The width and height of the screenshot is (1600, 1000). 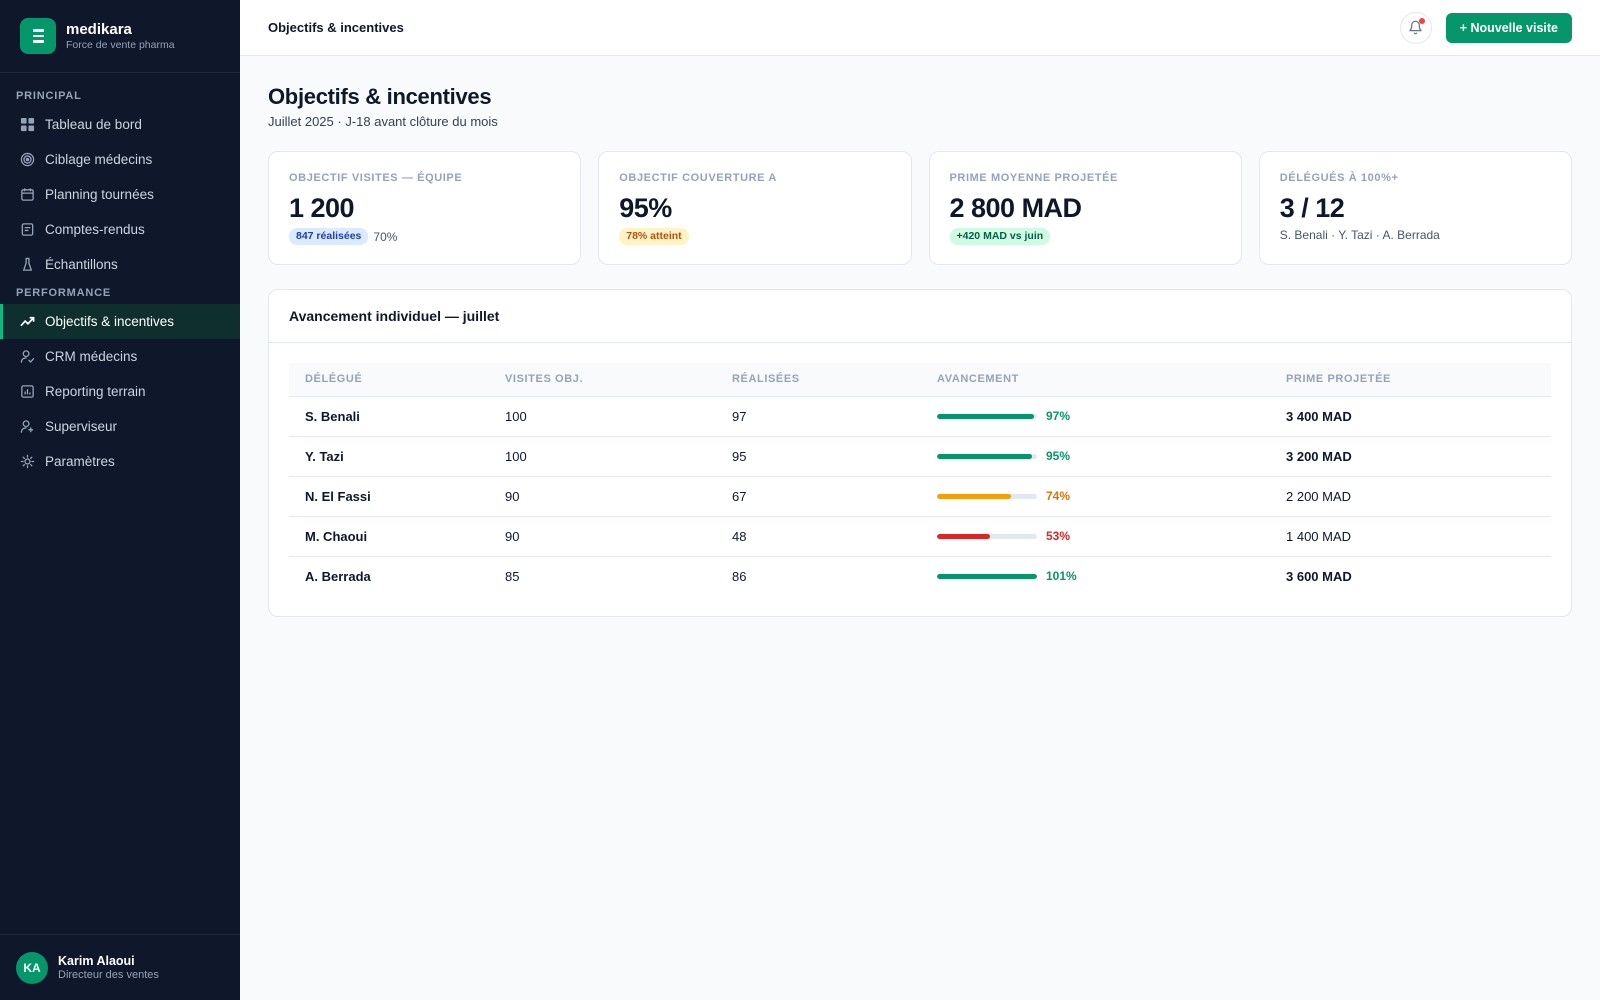 I want to click on user-role: Directeur des ventes, so click(x=108, y=974).